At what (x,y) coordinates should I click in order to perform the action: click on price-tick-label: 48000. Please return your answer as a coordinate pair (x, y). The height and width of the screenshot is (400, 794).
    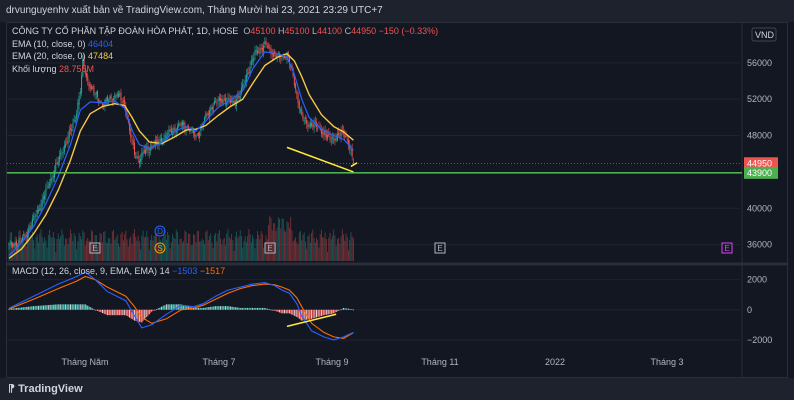
    Looking at the image, I should click on (759, 136).